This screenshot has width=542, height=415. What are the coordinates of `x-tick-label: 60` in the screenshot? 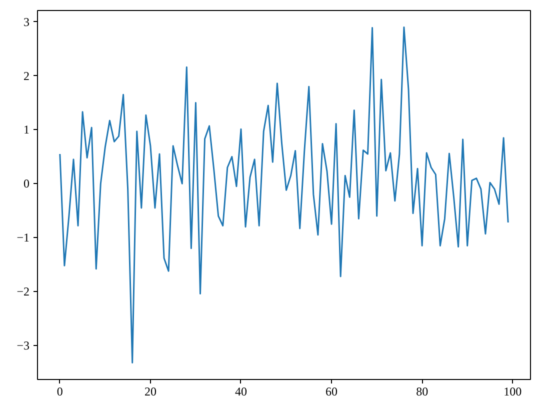 It's located at (332, 391).